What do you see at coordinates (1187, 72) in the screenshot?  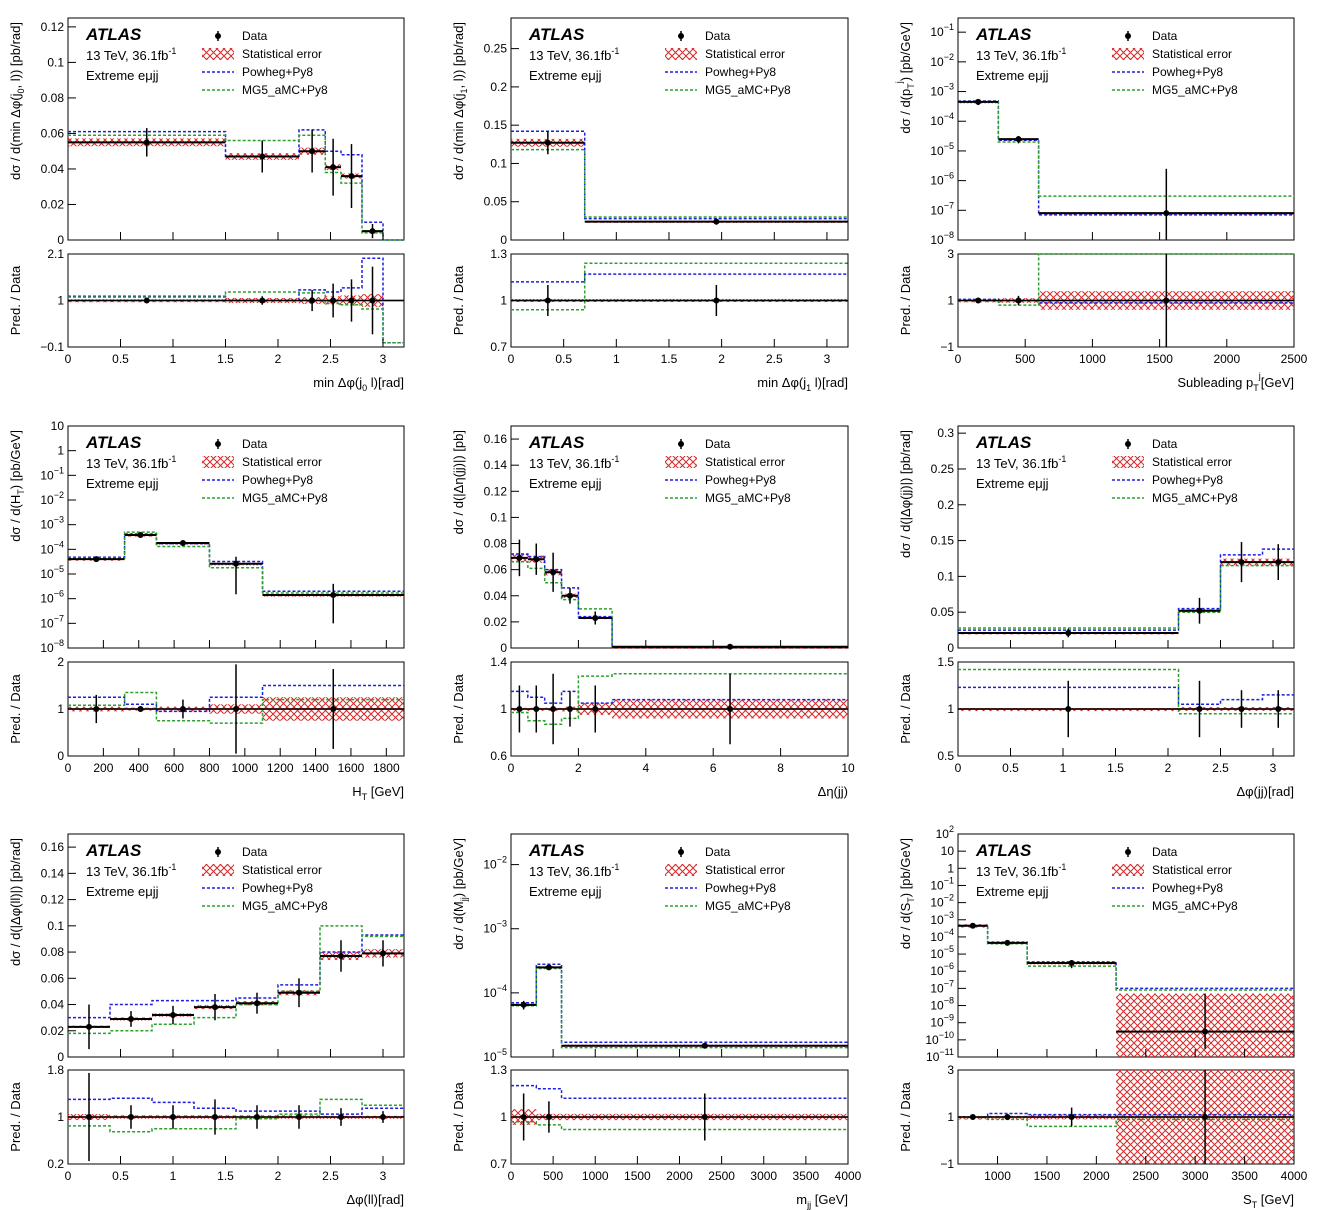 I see `legend-powheg-label: Powheg+Py8` at bounding box center [1187, 72].